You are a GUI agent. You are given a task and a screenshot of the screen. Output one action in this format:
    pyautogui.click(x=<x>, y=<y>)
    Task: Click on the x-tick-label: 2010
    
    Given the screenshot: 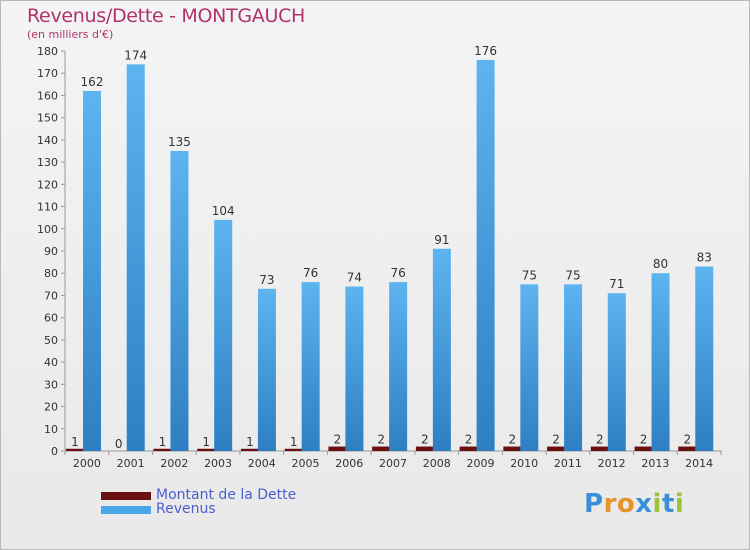 What is the action you would take?
    pyautogui.click(x=524, y=463)
    